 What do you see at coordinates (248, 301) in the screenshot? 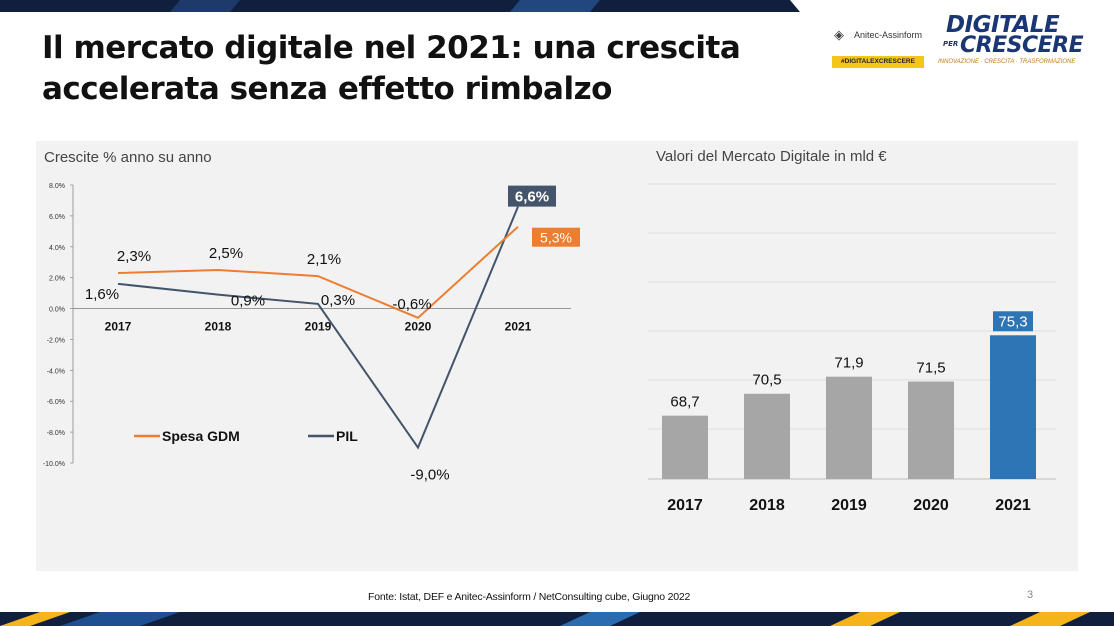
I see `data-label-pil: 0,9%` at bounding box center [248, 301].